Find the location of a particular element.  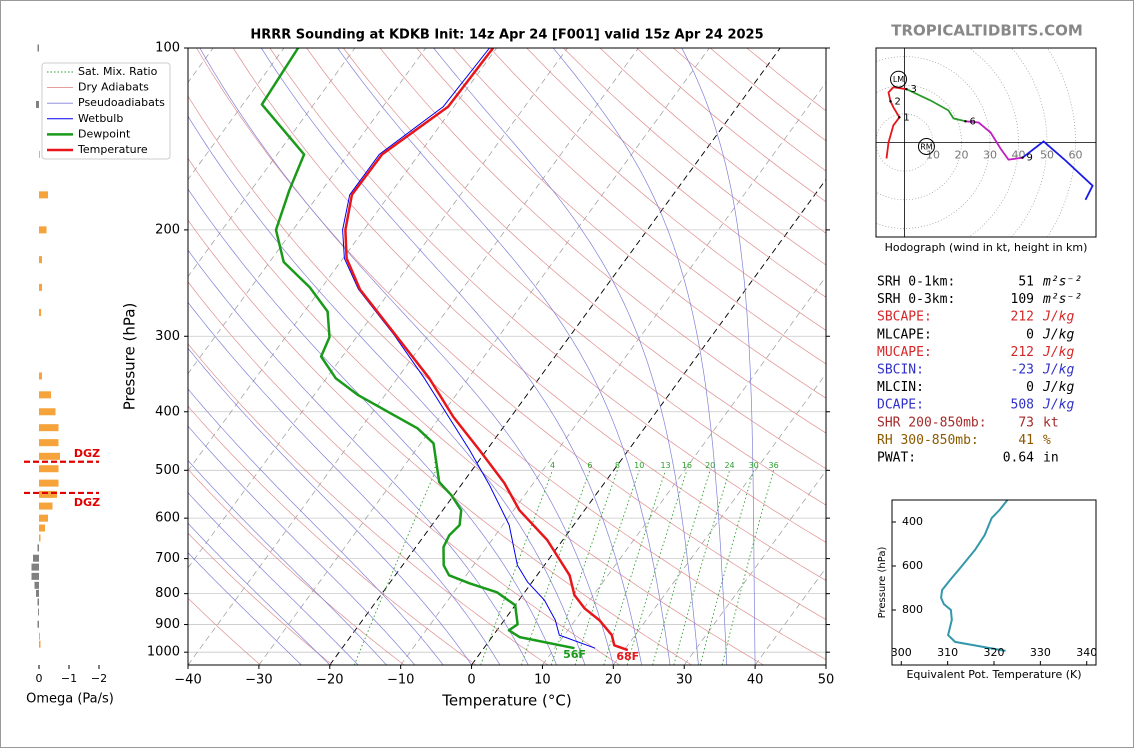

index-value: 41 is located at coordinates (1026, 440).